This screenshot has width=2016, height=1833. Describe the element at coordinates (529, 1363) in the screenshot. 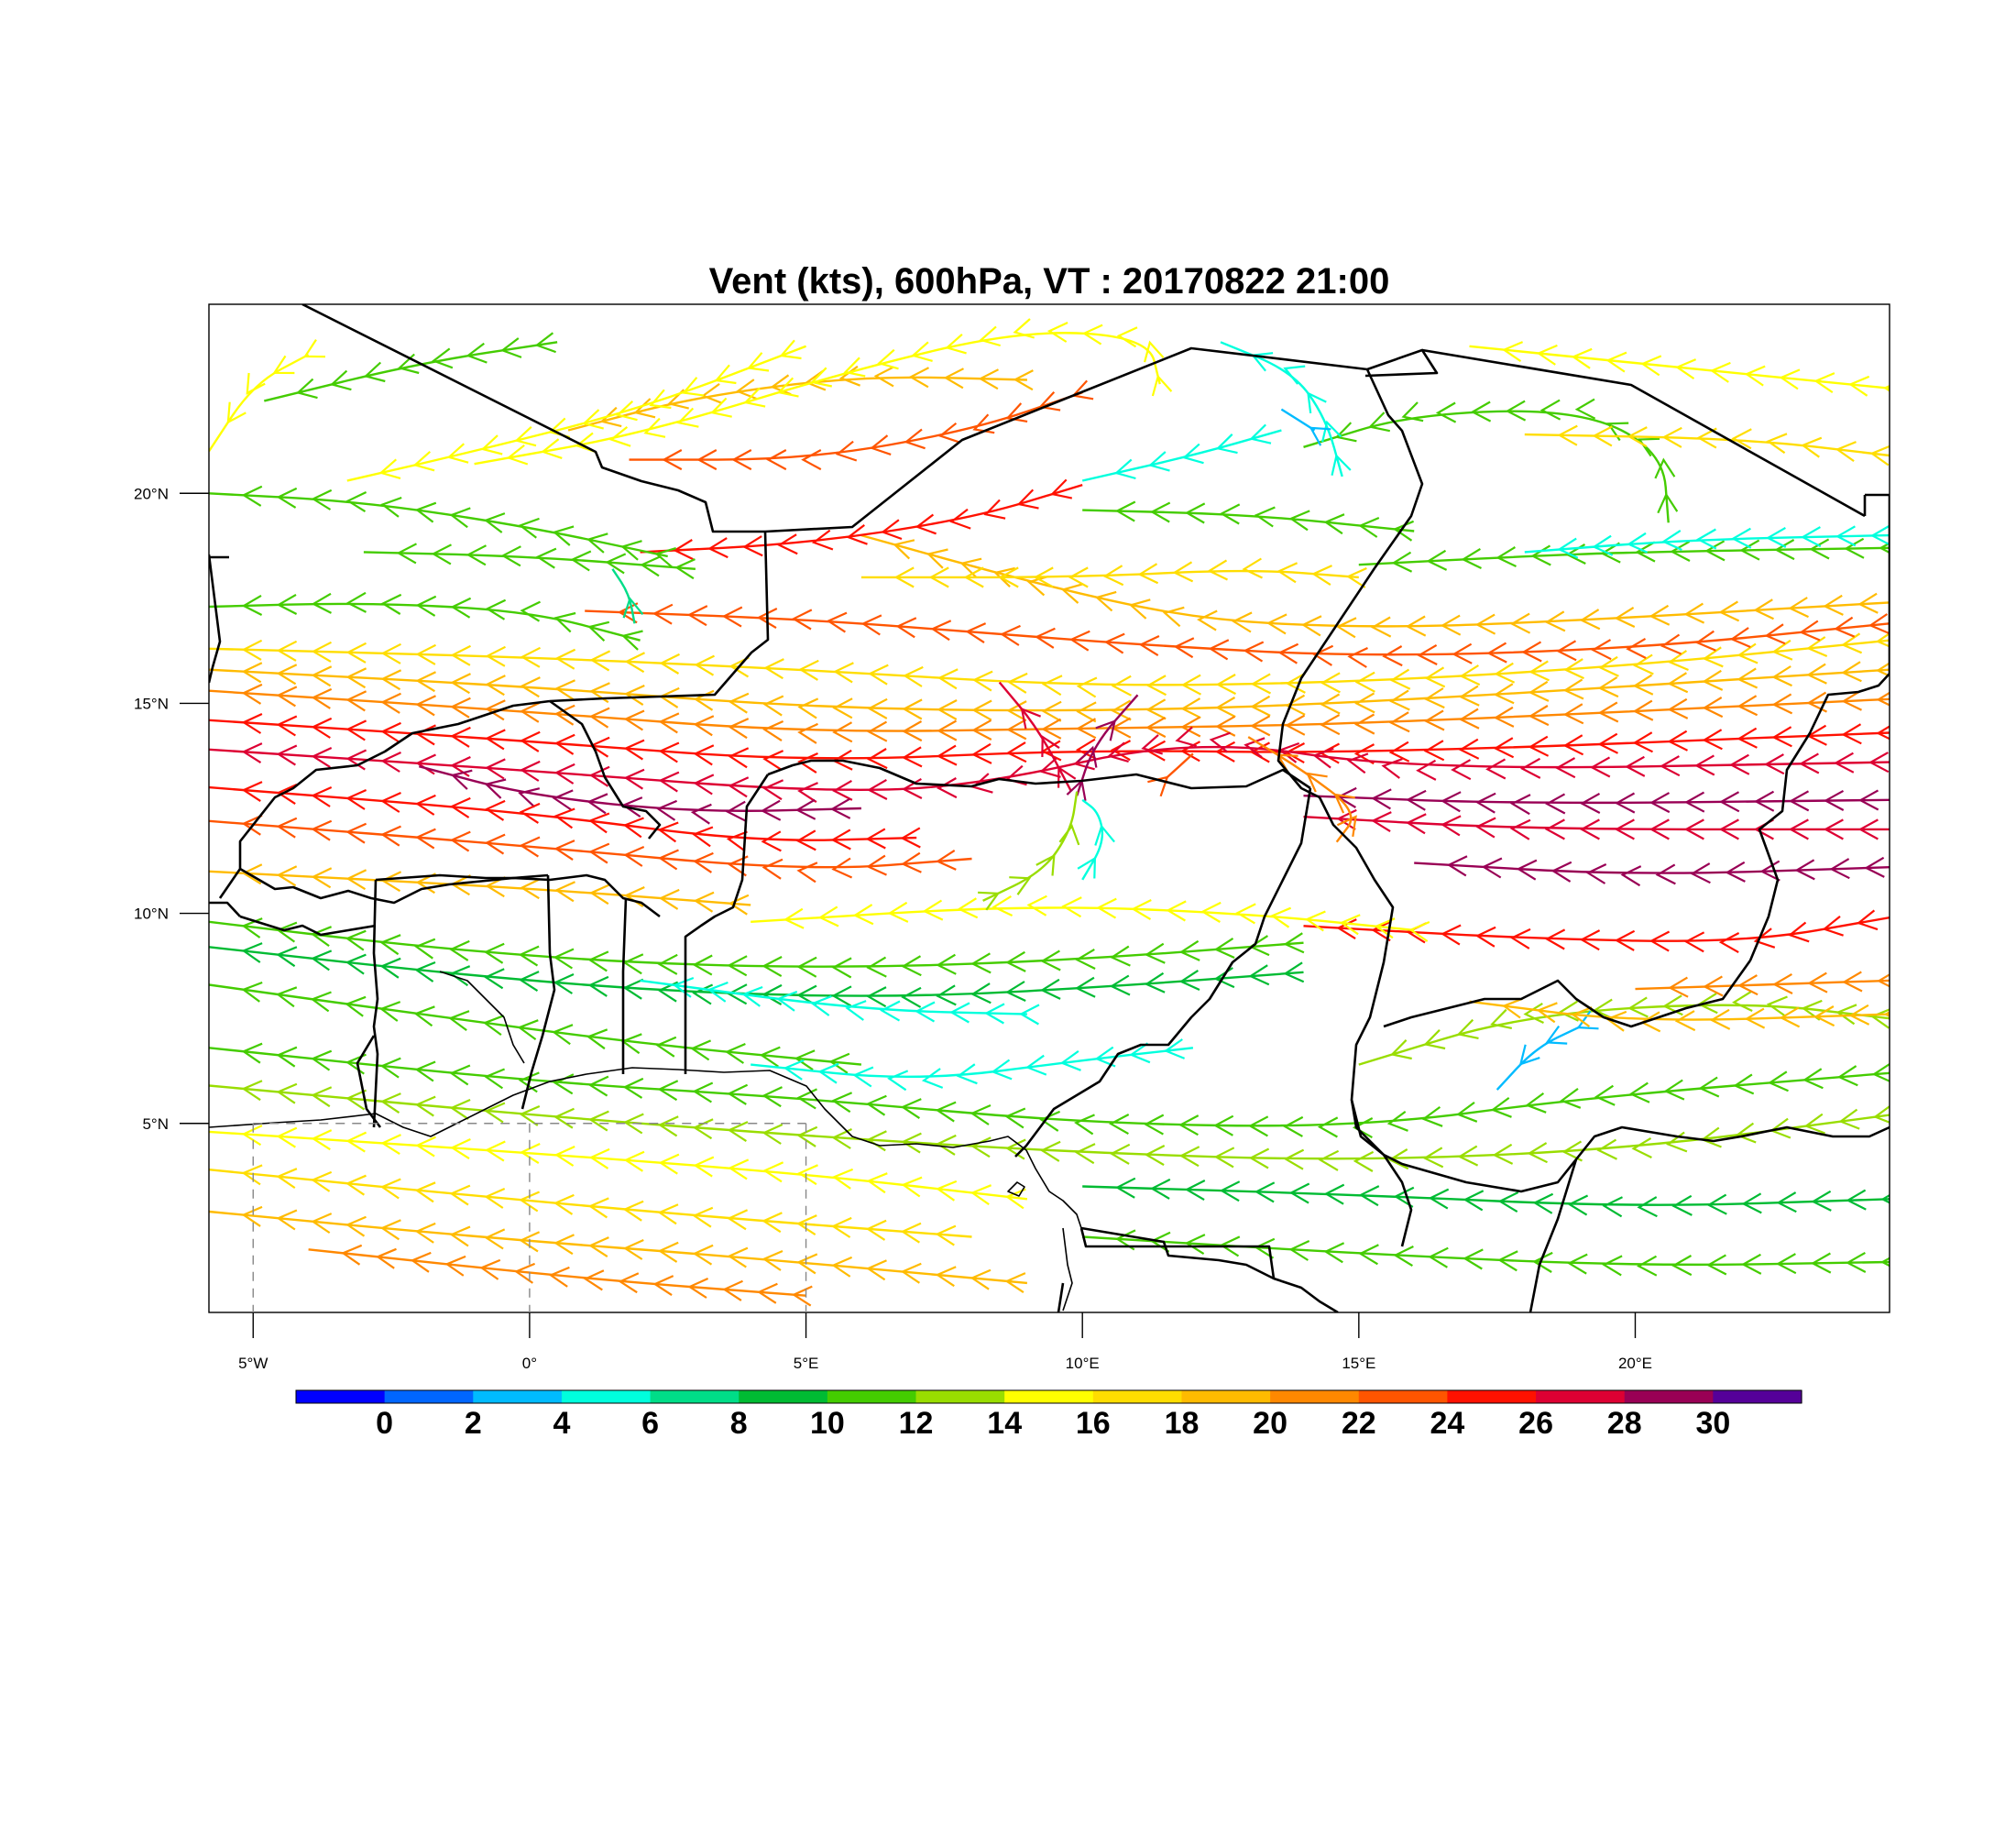

I see `x-tick-label: 0°` at that location.